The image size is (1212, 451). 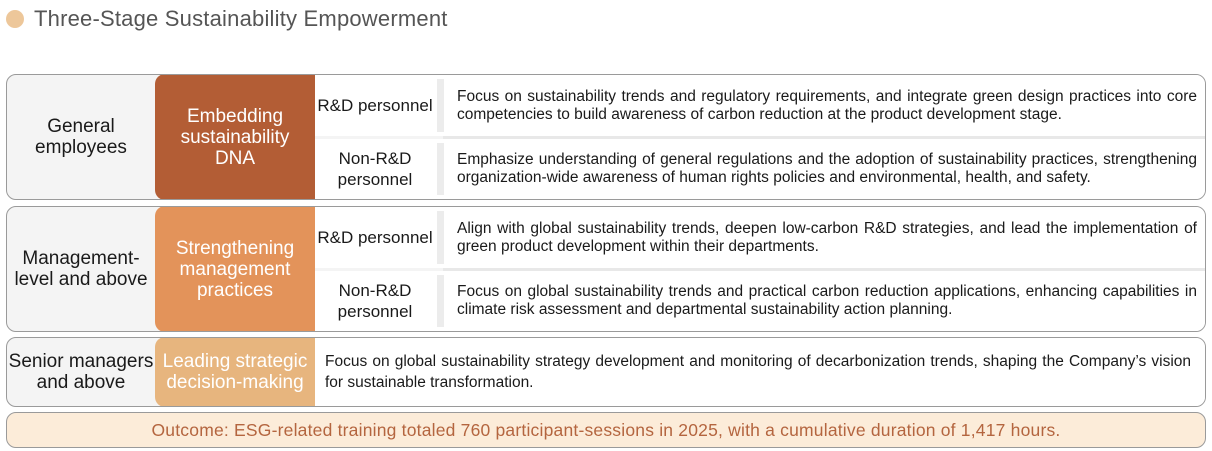 I want to click on stage-focus-box: Leading strategic decision-making, so click(x=235, y=372).